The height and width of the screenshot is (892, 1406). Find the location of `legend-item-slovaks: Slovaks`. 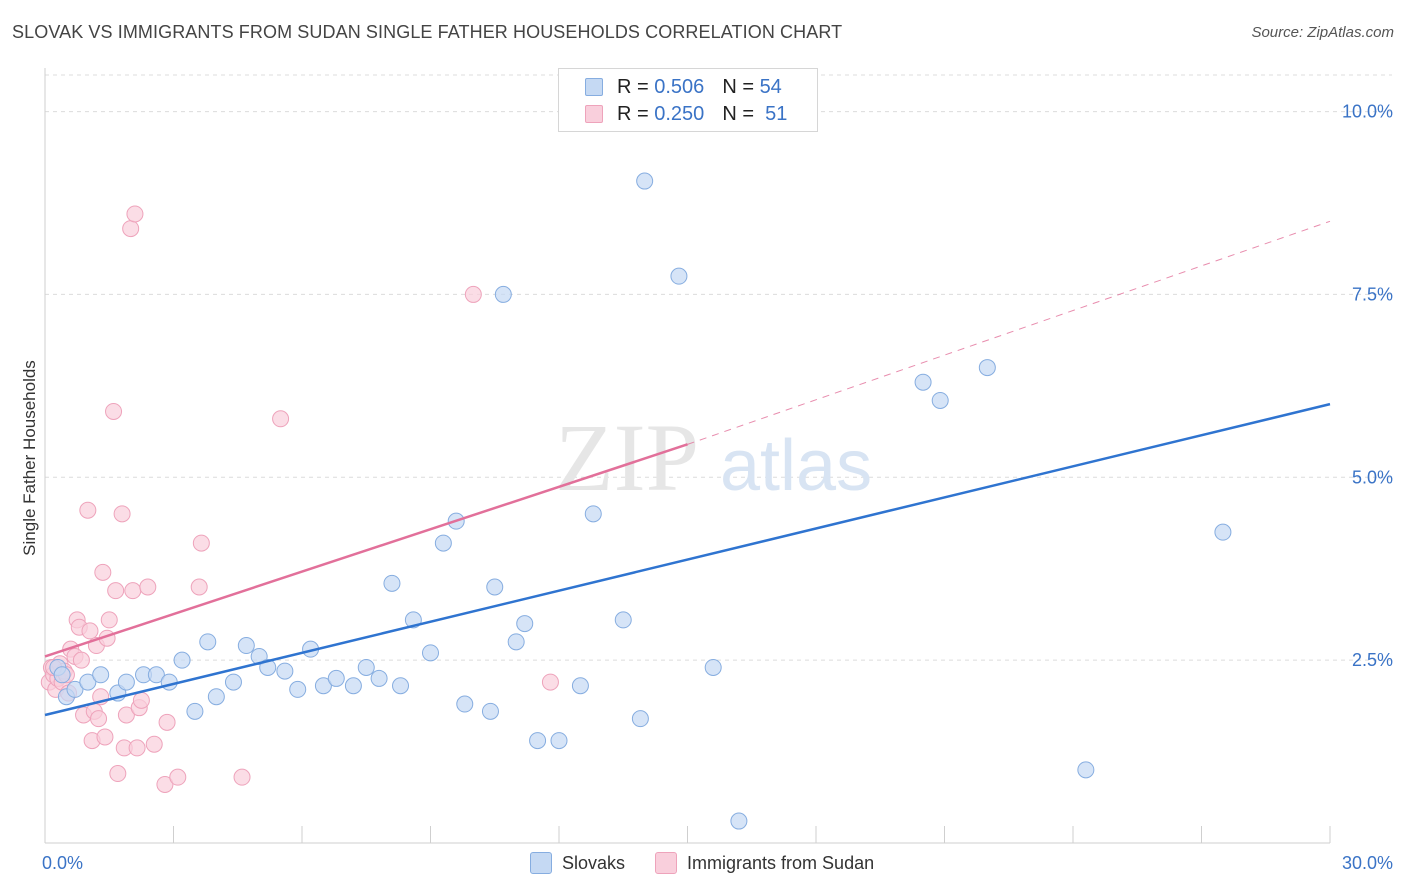

legend-item-slovaks: Slovaks is located at coordinates (577, 863).